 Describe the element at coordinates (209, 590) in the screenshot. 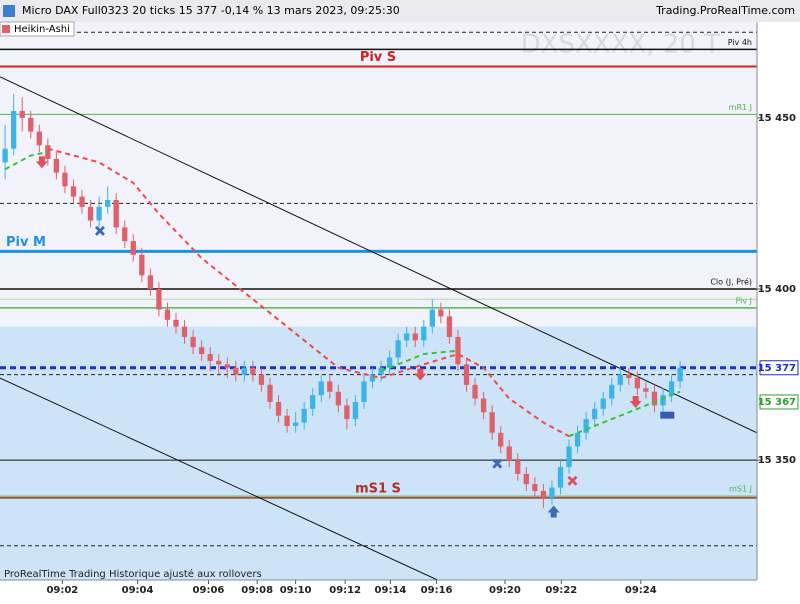

I see `x-tick-label: 09:06` at that location.